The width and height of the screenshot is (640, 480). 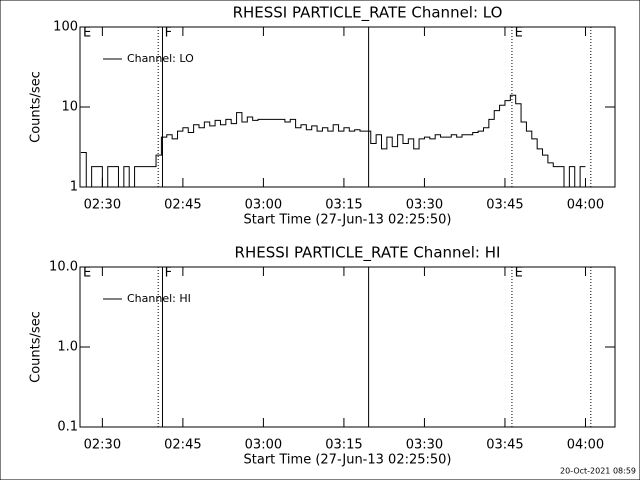 What do you see at coordinates (67, 347) in the screenshot?
I see `y-tick-label: 1.0` at bounding box center [67, 347].